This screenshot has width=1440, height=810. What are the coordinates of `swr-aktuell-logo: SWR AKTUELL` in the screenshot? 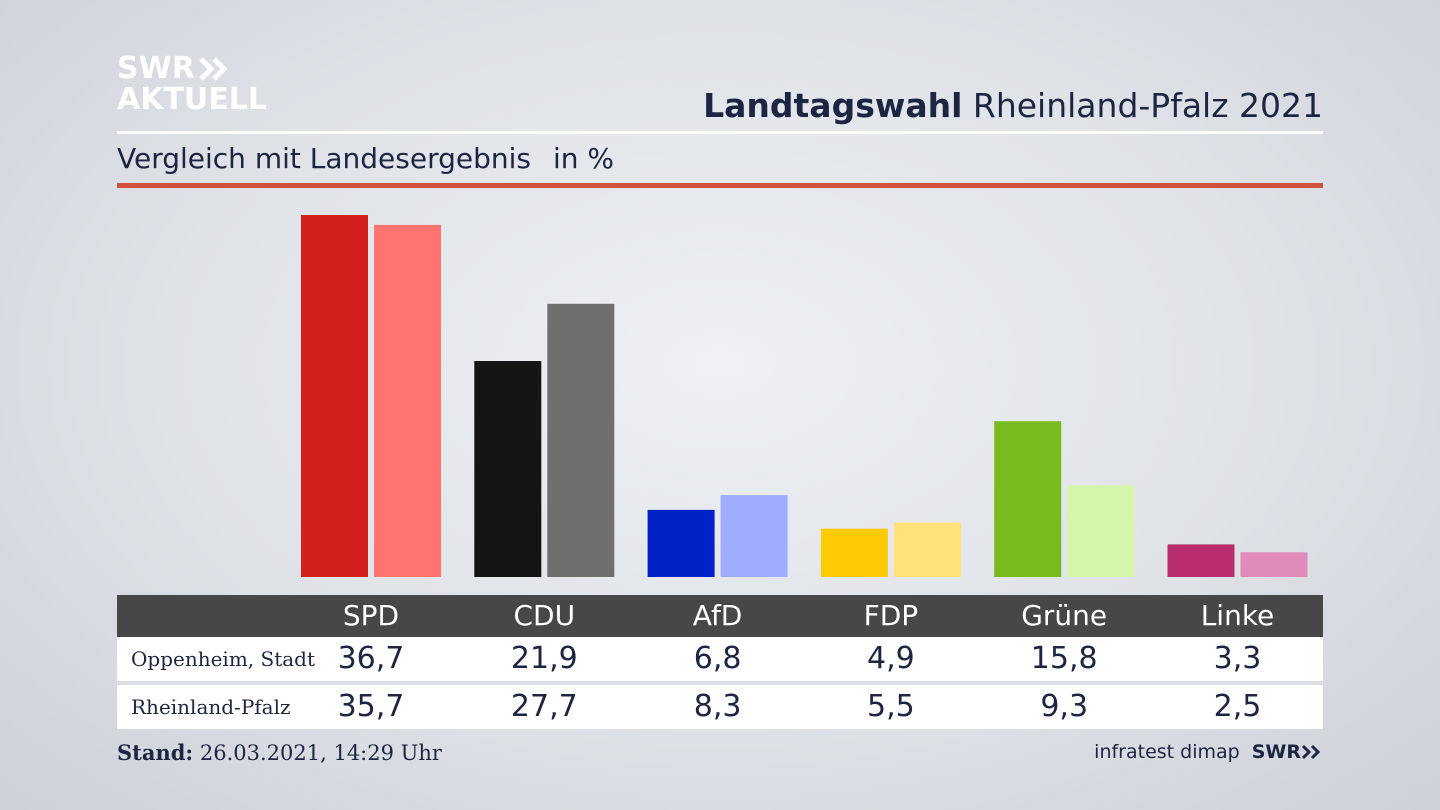 It's located at (192, 85).